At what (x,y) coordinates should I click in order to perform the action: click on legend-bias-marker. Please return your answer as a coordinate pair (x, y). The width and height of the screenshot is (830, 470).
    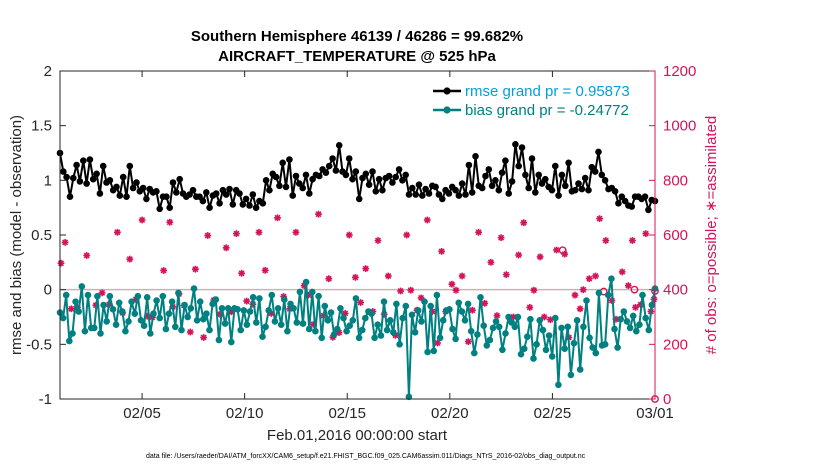
    Looking at the image, I should click on (447, 110).